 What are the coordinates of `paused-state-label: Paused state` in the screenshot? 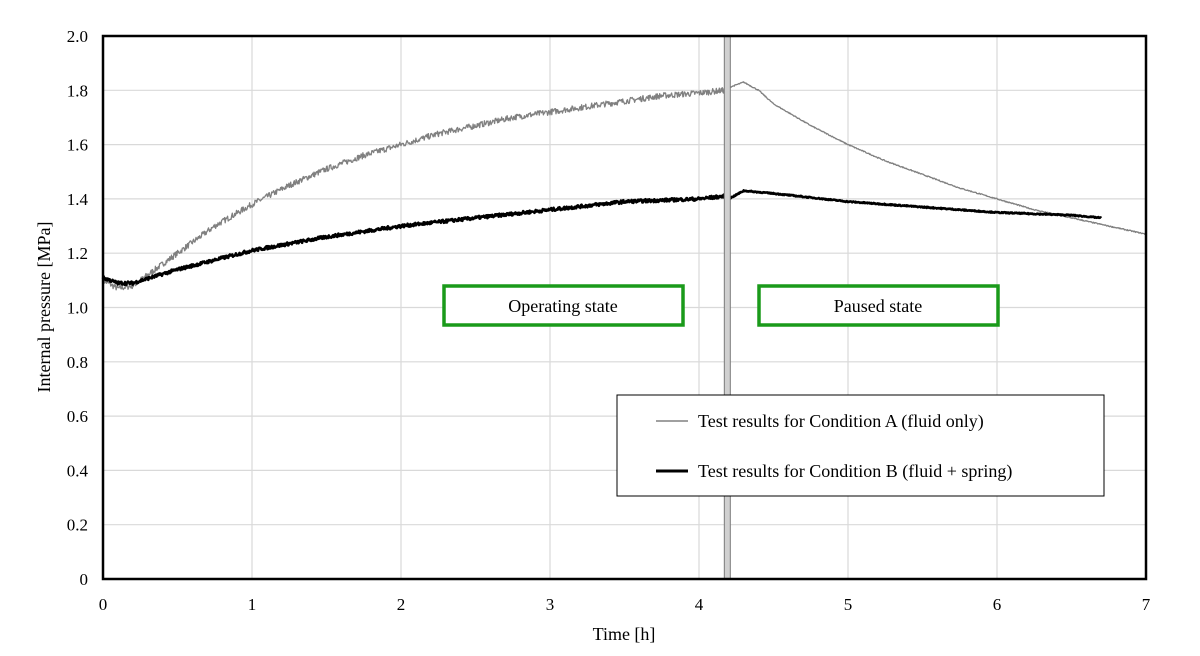 It's located at (878, 306).